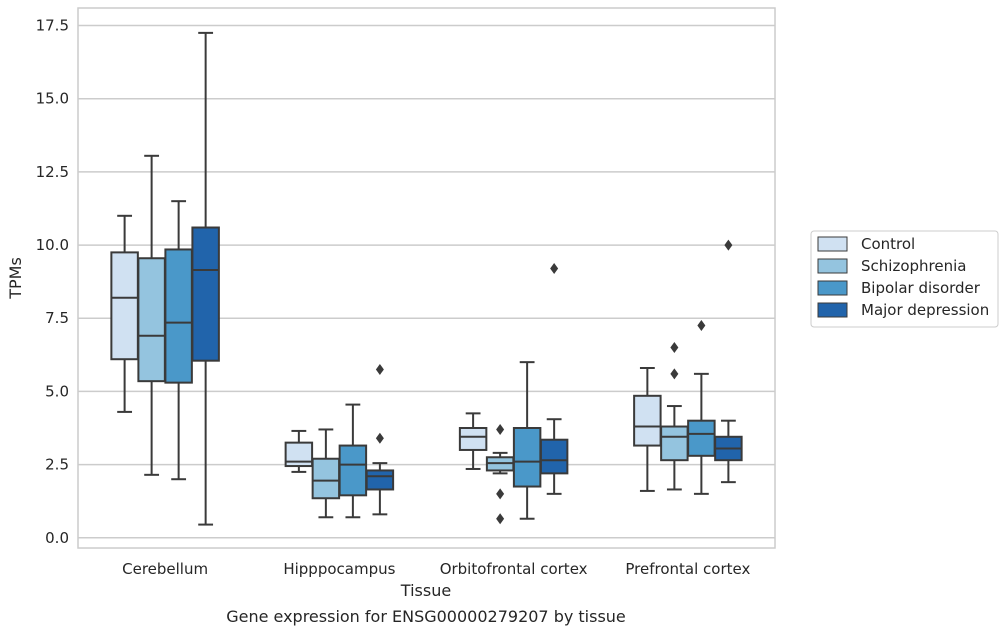 The height and width of the screenshot is (634, 1007). Describe the element at coordinates (52, 282) in the screenshot. I see `y-tick-labels: 0.0 2.5 5.0 7.5 10.0 12.5 15.0 17.5` at that location.